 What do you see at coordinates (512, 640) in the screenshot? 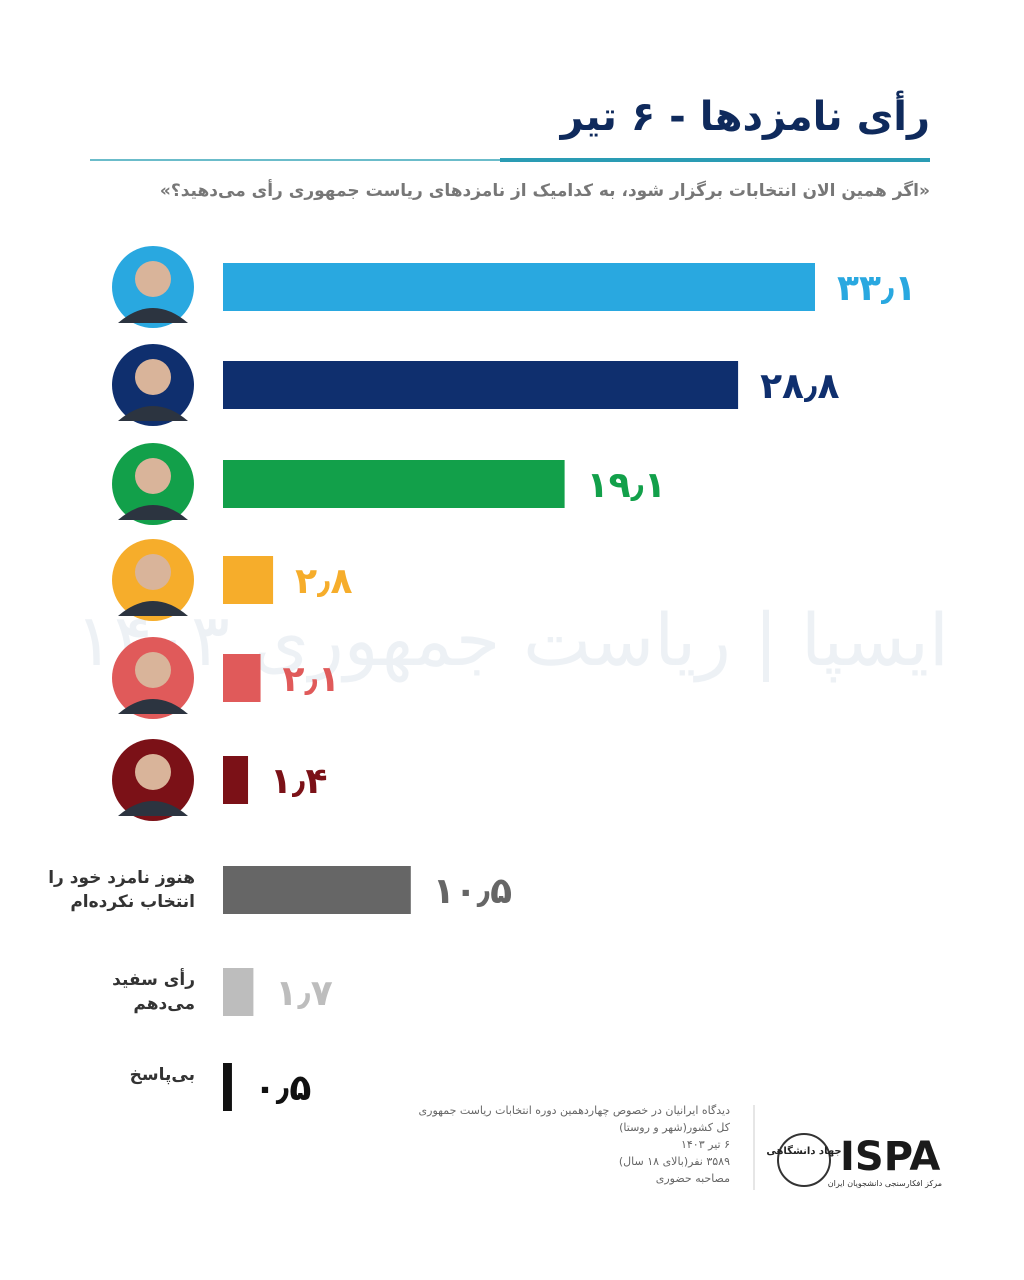
I see `watermark: ایسپا | ریاست جمهوری ۱۴۰۳` at bounding box center [512, 640].